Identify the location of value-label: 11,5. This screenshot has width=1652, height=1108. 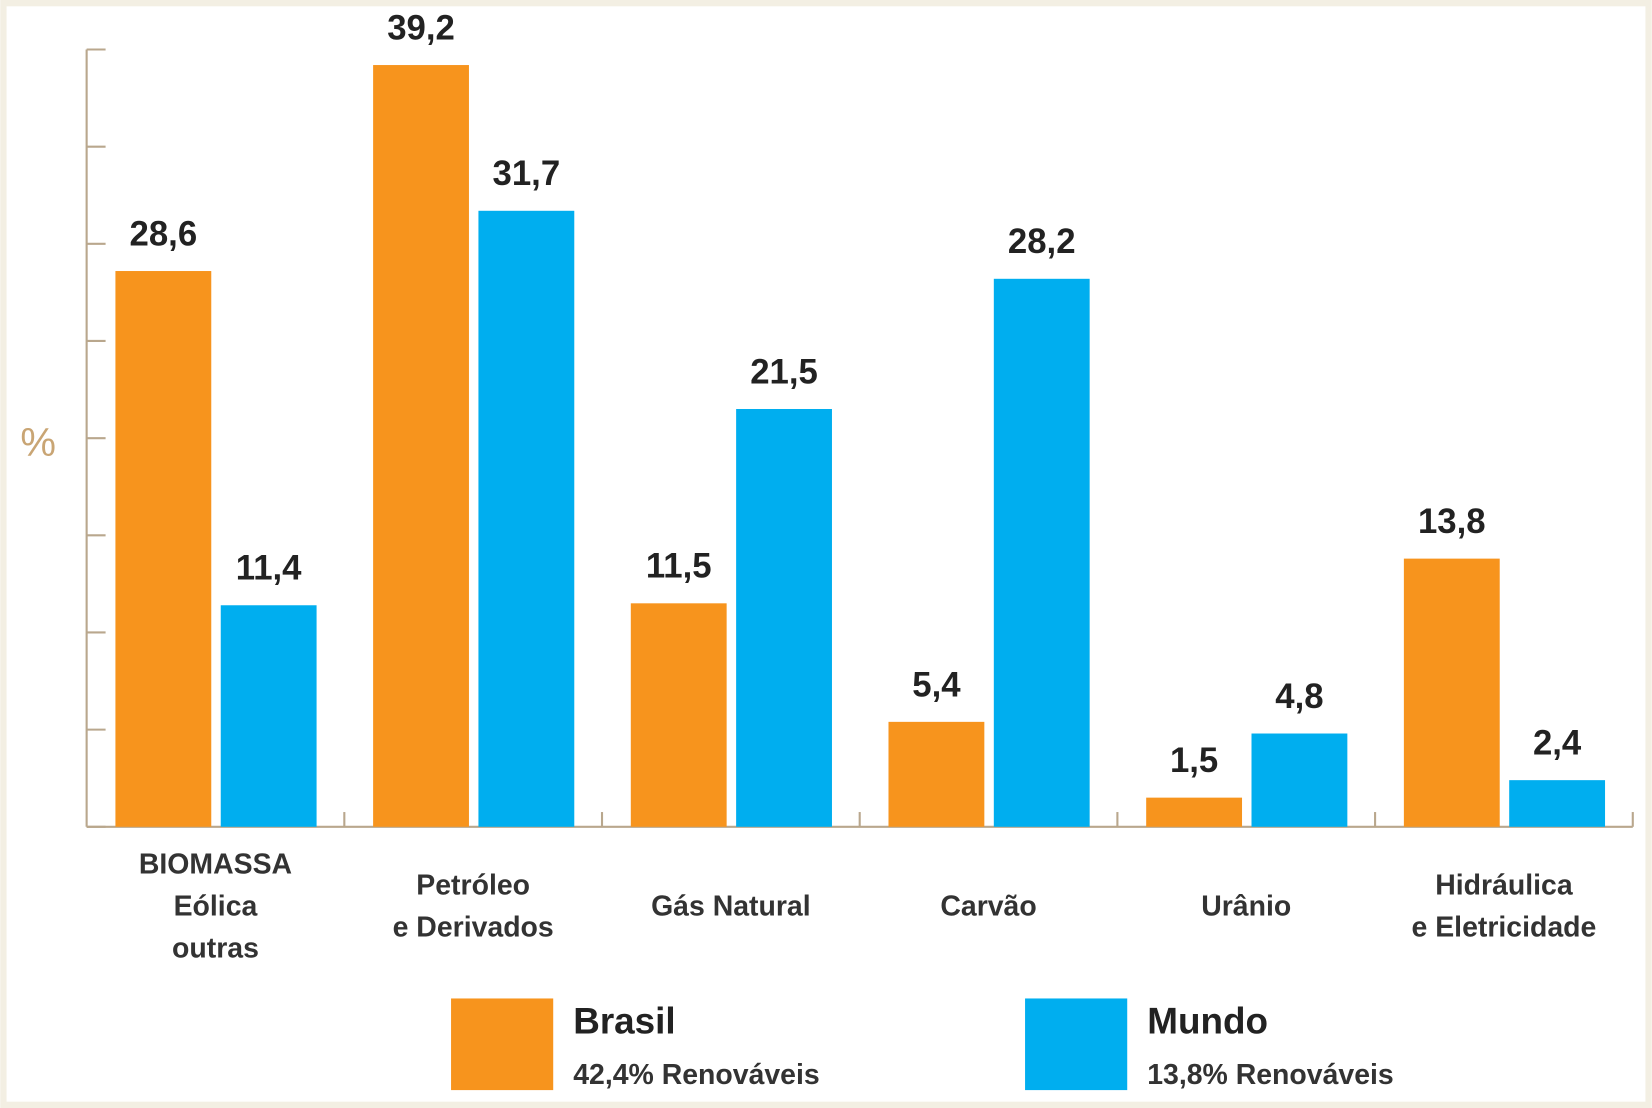
(679, 567).